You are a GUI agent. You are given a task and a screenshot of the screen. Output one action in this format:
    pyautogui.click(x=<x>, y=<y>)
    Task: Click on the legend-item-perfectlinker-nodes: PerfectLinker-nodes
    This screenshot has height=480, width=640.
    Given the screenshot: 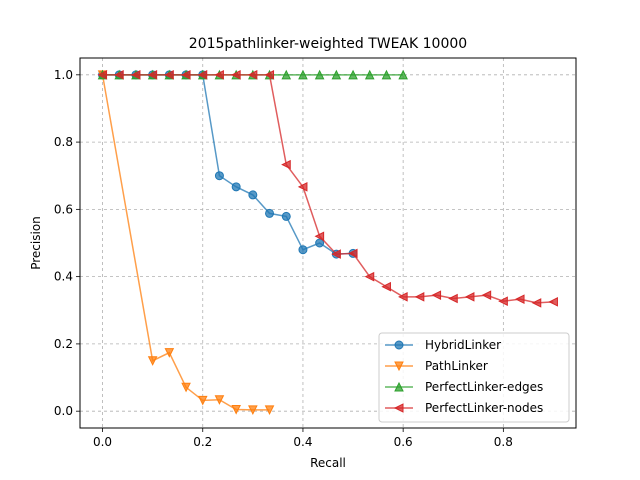 What is the action you would take?
    pyautogui.click(x=464, y=408)
    